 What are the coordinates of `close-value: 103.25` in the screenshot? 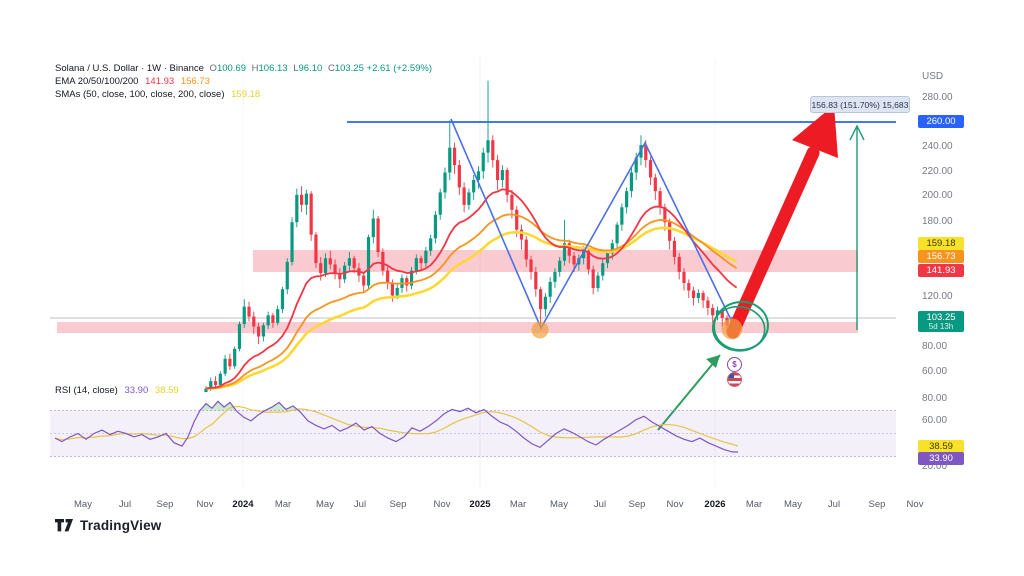 It's located at (349, 68).